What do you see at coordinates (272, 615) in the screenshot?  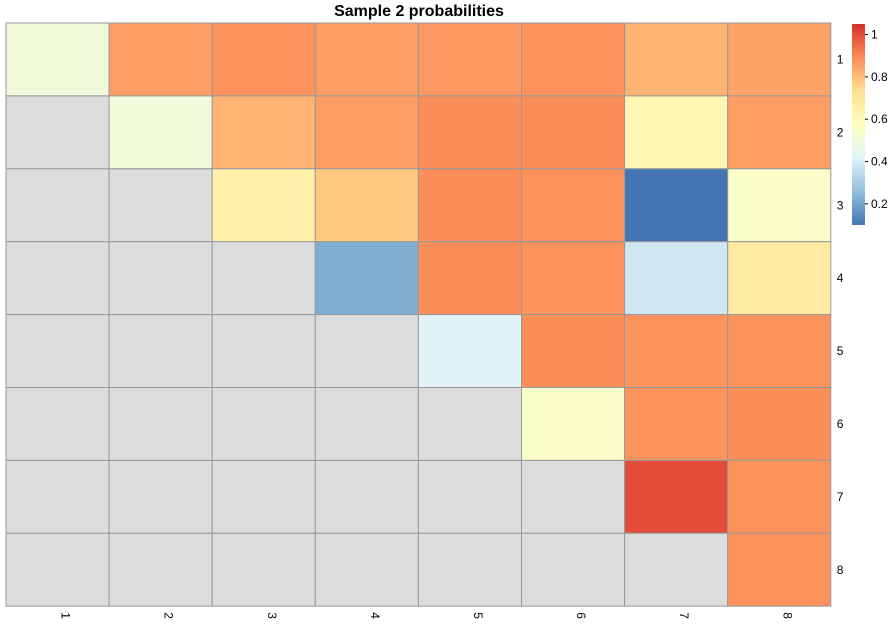 I see `col-label: 3` at bounding box center [272, 615].